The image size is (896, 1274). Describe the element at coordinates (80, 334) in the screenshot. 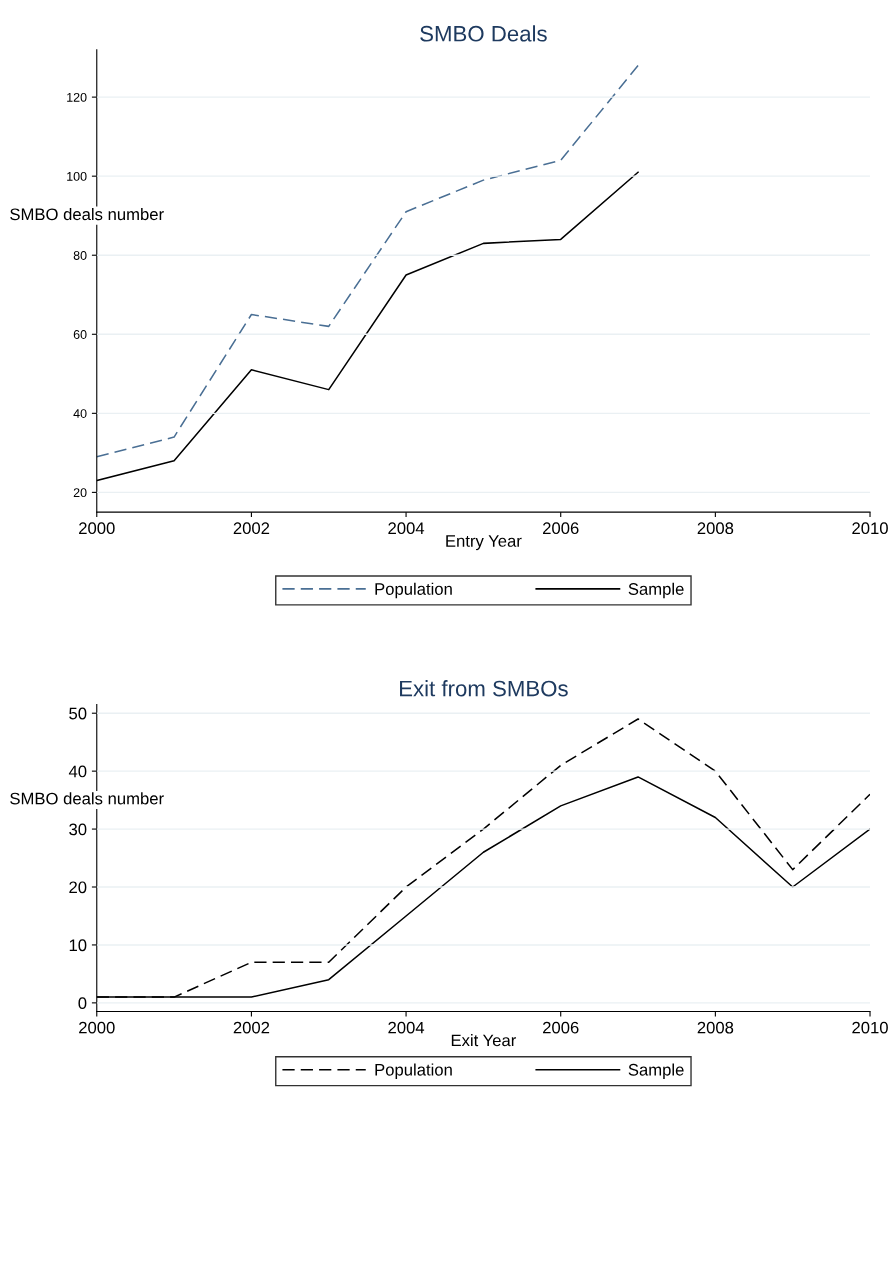

I see `y-tick-label: 60` at that location.